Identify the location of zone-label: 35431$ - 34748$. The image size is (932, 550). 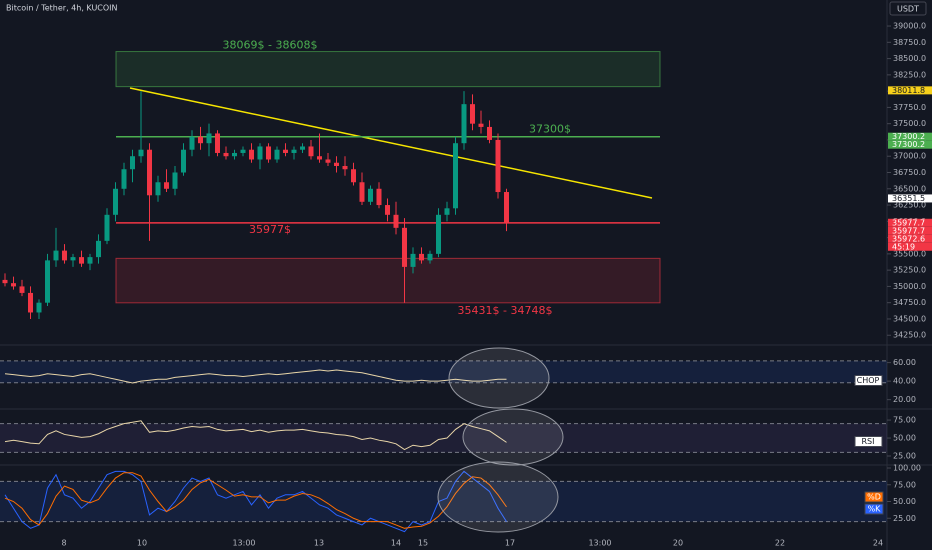
(505, 310).